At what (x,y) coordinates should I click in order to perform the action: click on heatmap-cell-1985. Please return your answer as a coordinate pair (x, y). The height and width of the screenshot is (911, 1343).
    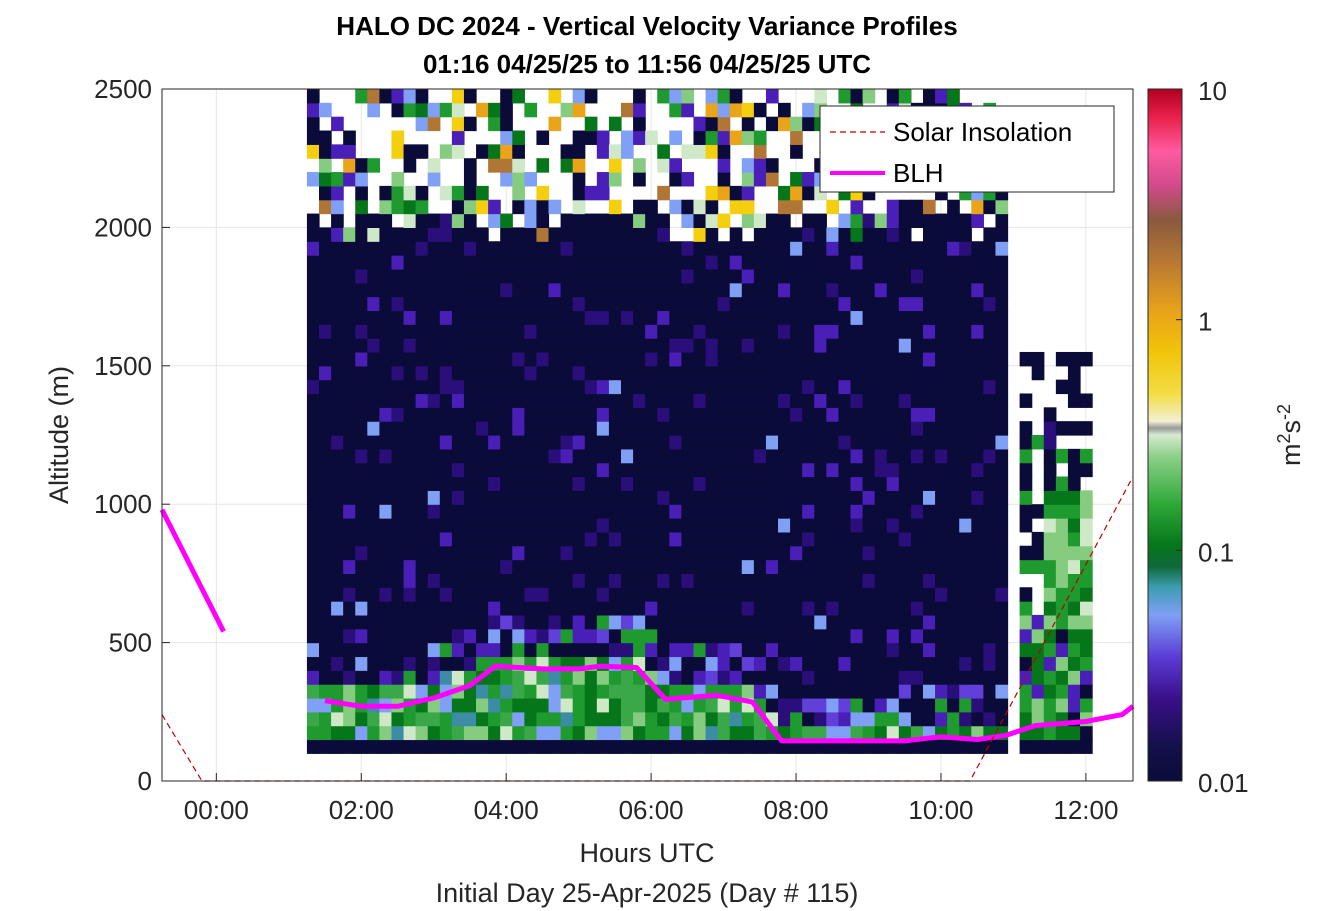
    Looking at the image, I should click on (857, 470).